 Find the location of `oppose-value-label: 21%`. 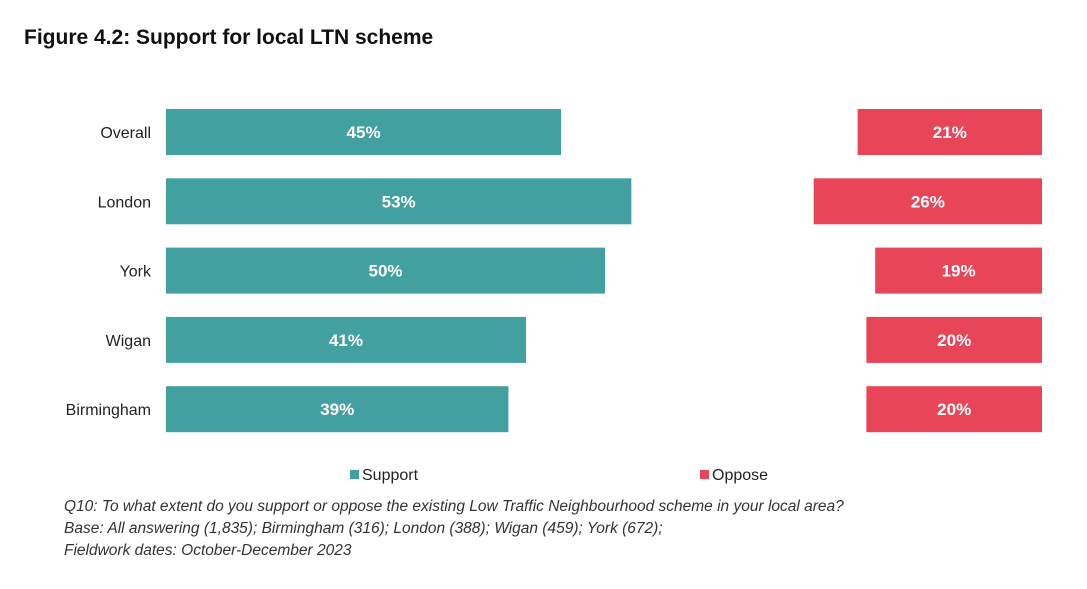

oppose-value-label: 21% is located at coordinates (950, 132).